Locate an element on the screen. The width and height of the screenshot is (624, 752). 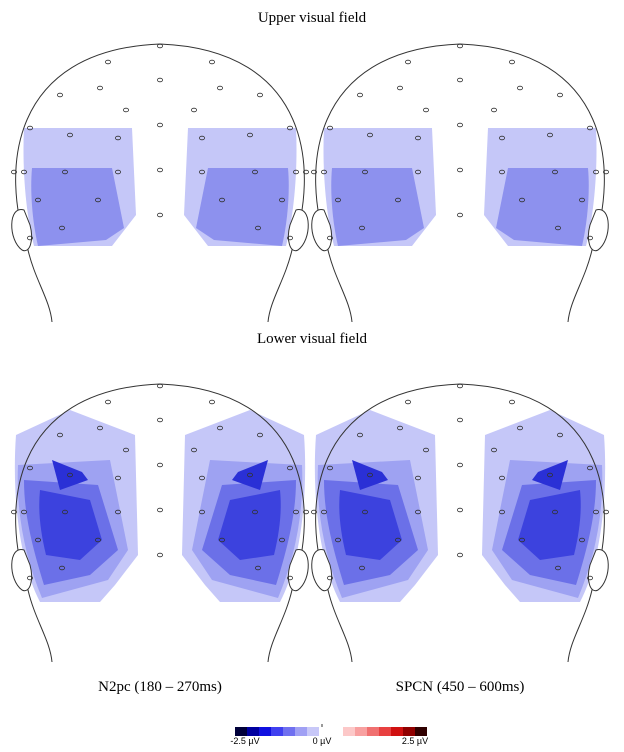
left-column-label: N2pc (180 – 270ms) is located at coordinates (160, 687).